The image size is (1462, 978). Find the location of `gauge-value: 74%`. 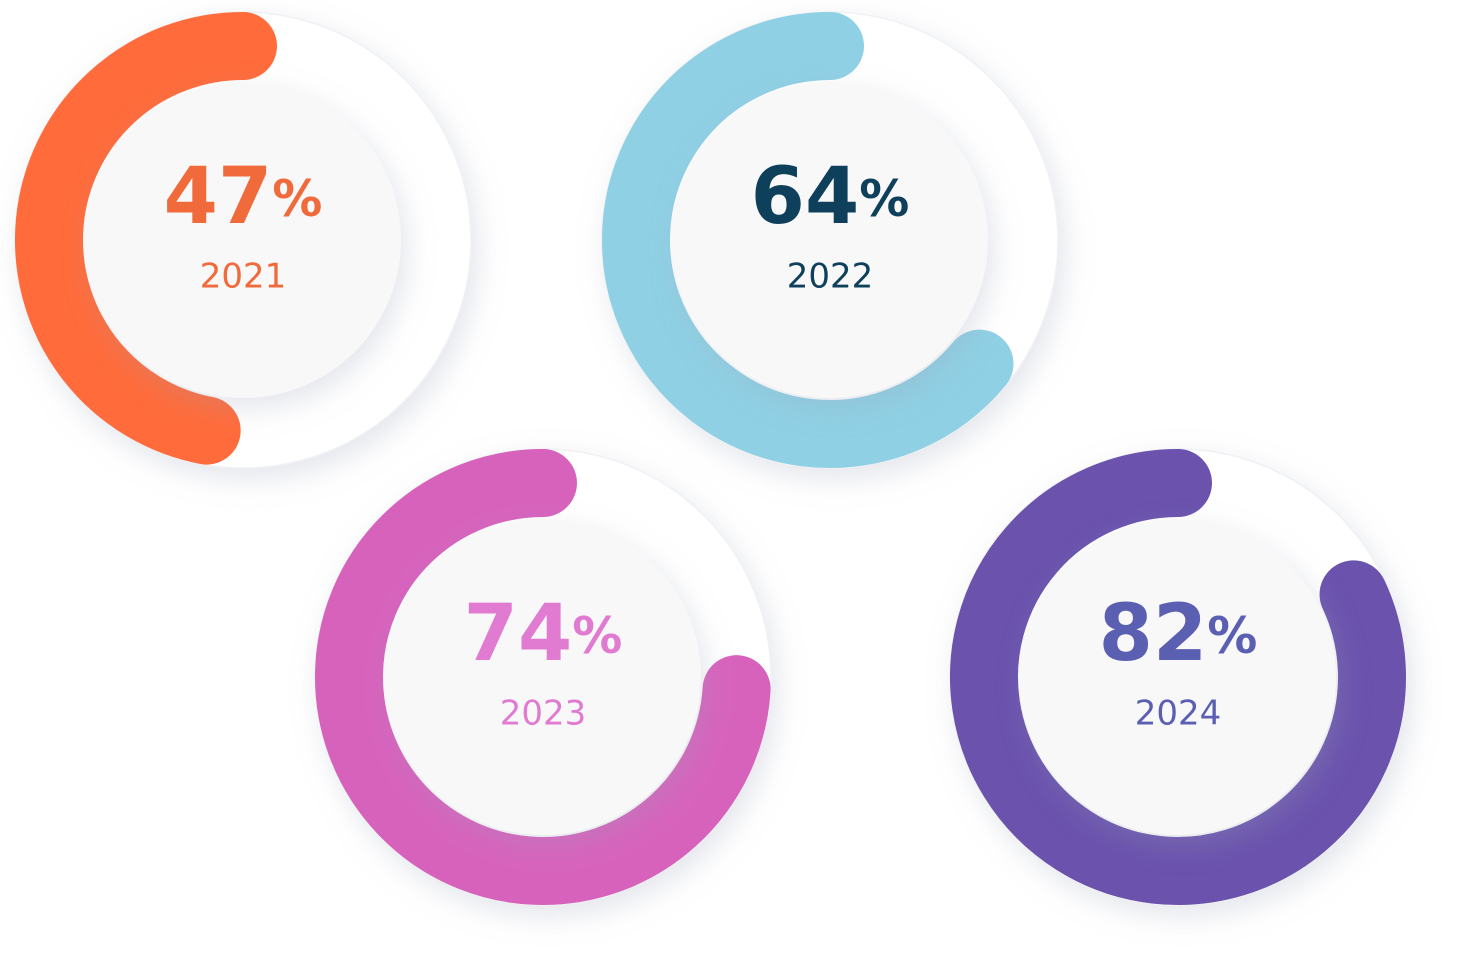

gauge-value: 74% is located at coordinates (543, 634).